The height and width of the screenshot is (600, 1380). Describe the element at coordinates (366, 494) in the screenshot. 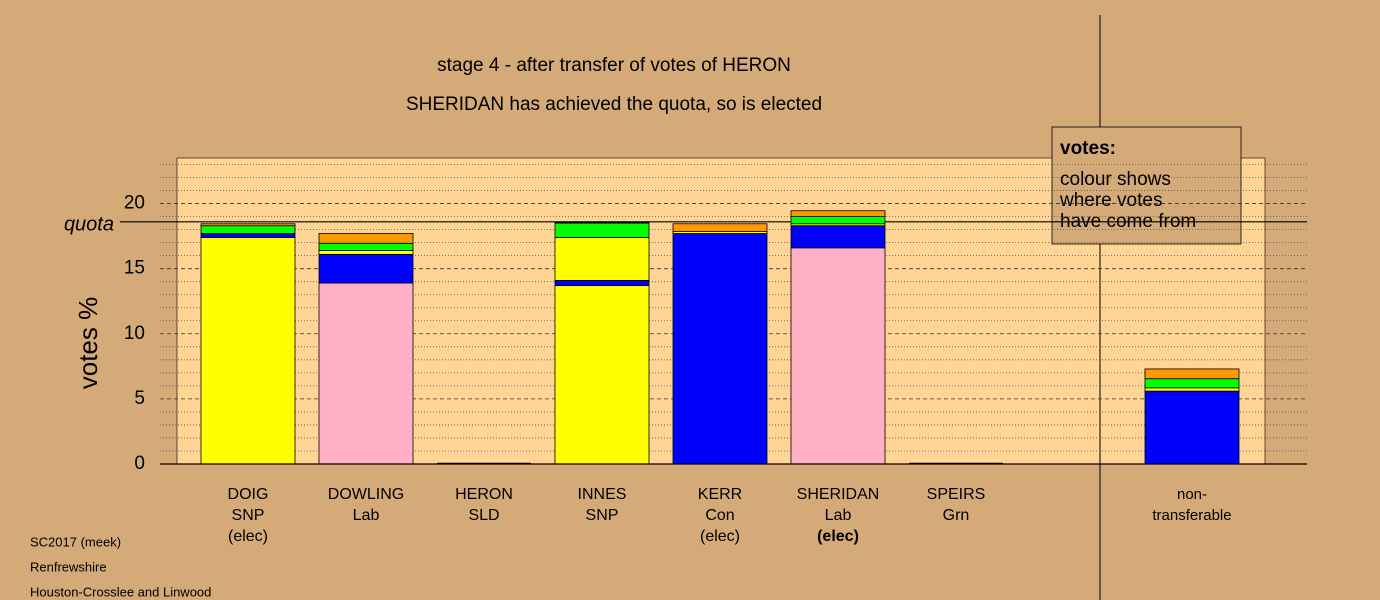

I see `x-tick-label: DOWLING` at that location.